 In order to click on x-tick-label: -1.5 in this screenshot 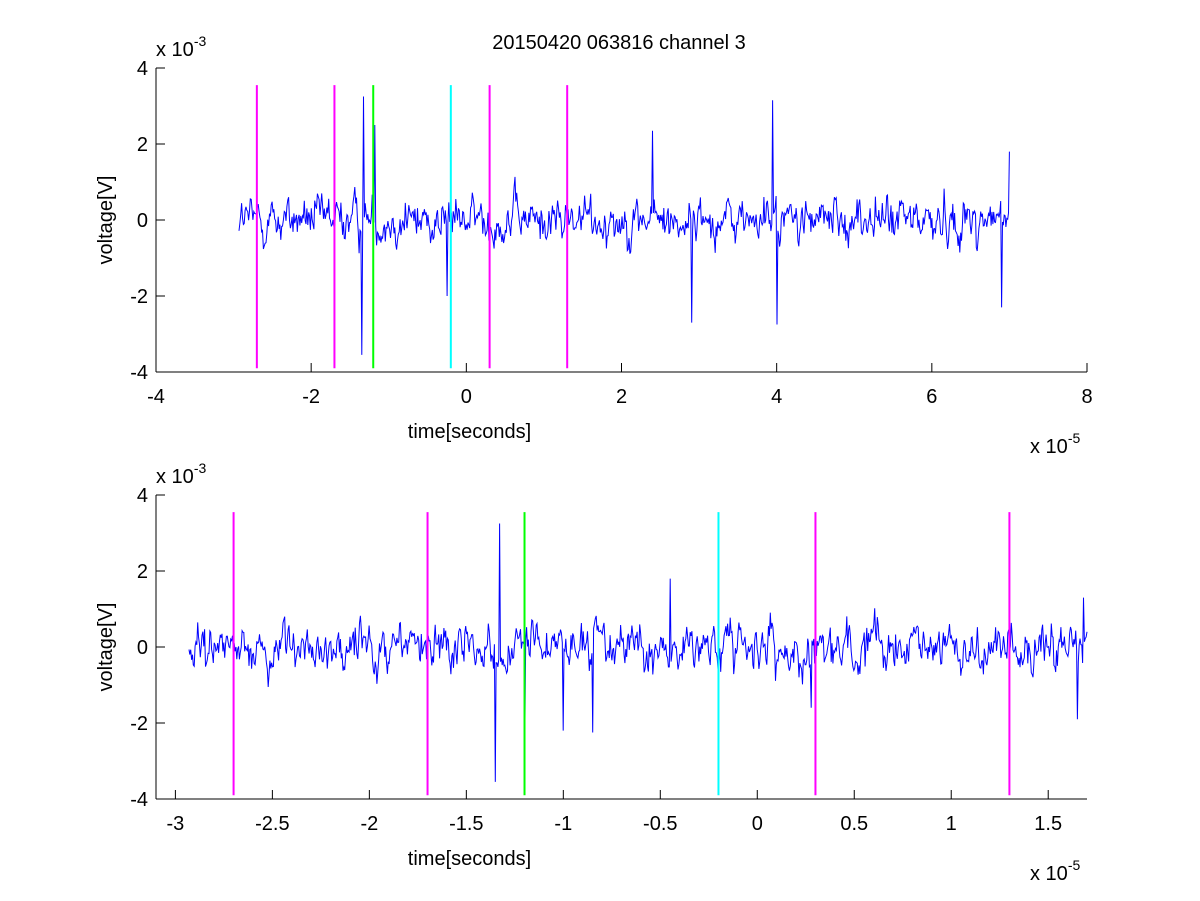, I will do `click(466, 824)`.